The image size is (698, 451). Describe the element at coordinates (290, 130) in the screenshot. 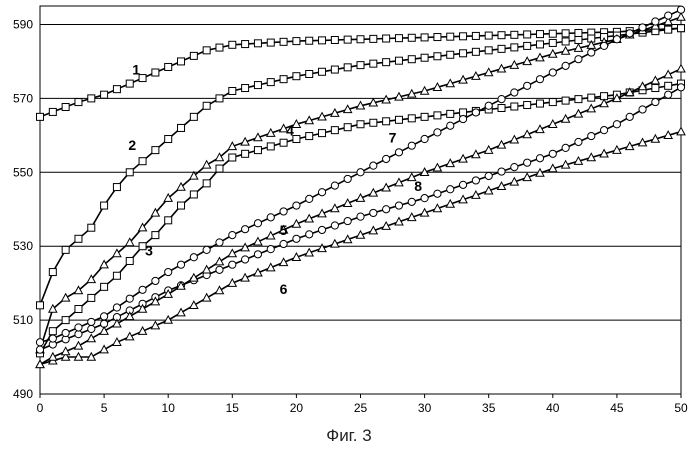

I see `series-label-4: 4` at that location.